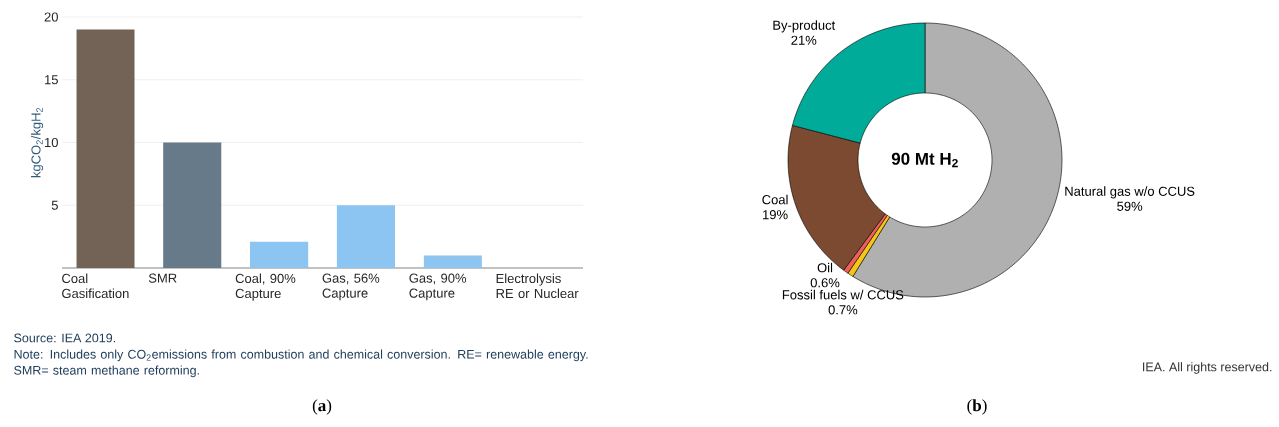 Image resolution: width=1279 pixels, height=427 pixels. I want to click on slice-label: Natural gas w/o CCUS, so click(1130, 192).